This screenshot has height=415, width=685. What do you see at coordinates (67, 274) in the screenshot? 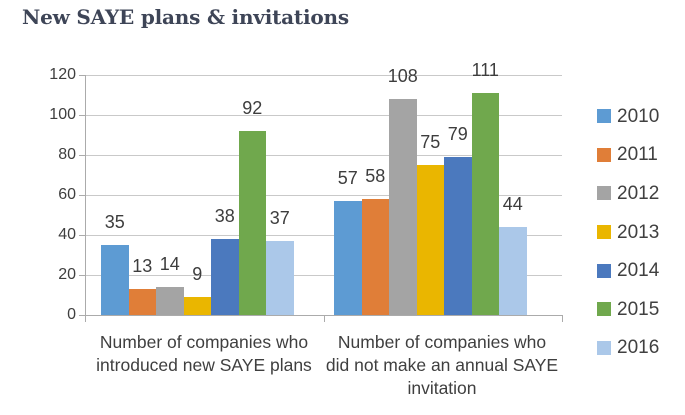
I see `y-axis-tick-label: 20` at bounding box center [67, 274].